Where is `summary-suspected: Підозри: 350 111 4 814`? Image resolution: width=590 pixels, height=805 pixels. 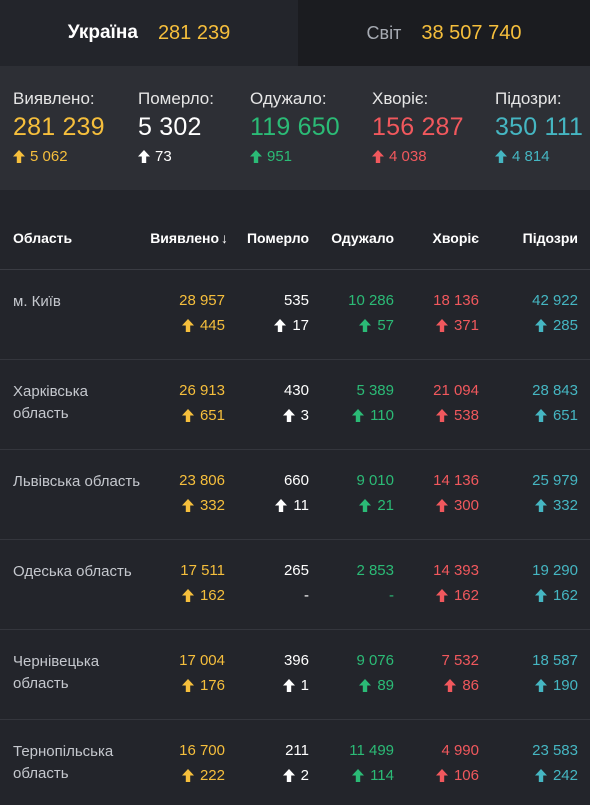
summary-suspected: Підозри: 350 111 4 814 is located at coordinates (539, 127).